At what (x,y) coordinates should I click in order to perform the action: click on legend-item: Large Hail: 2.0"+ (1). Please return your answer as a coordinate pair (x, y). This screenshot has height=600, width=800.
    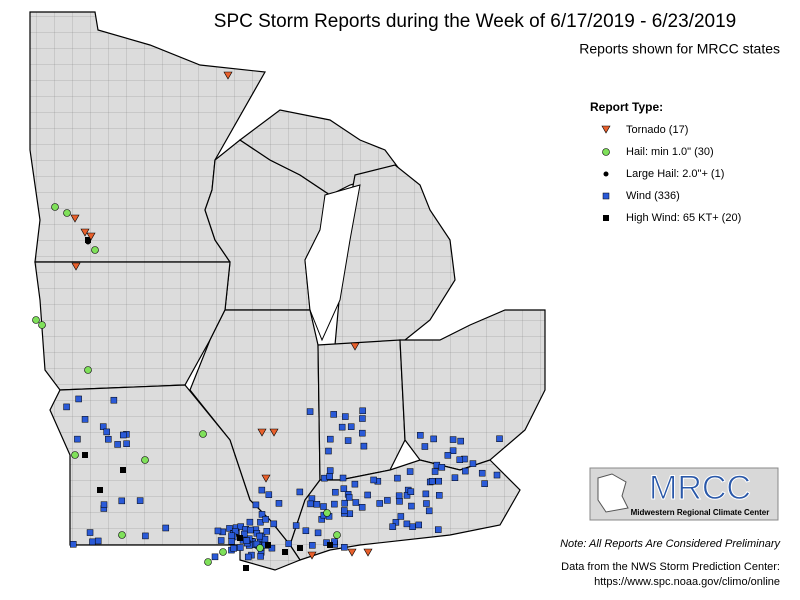
    Looking at the image, I should click on (675, 174).